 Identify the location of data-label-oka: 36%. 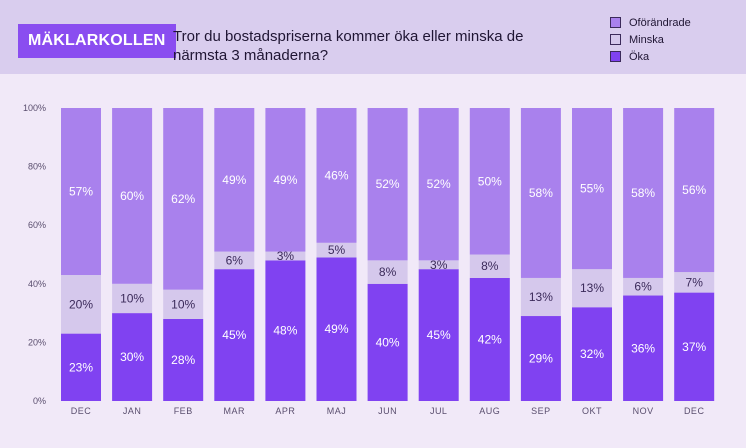
(643, 348).